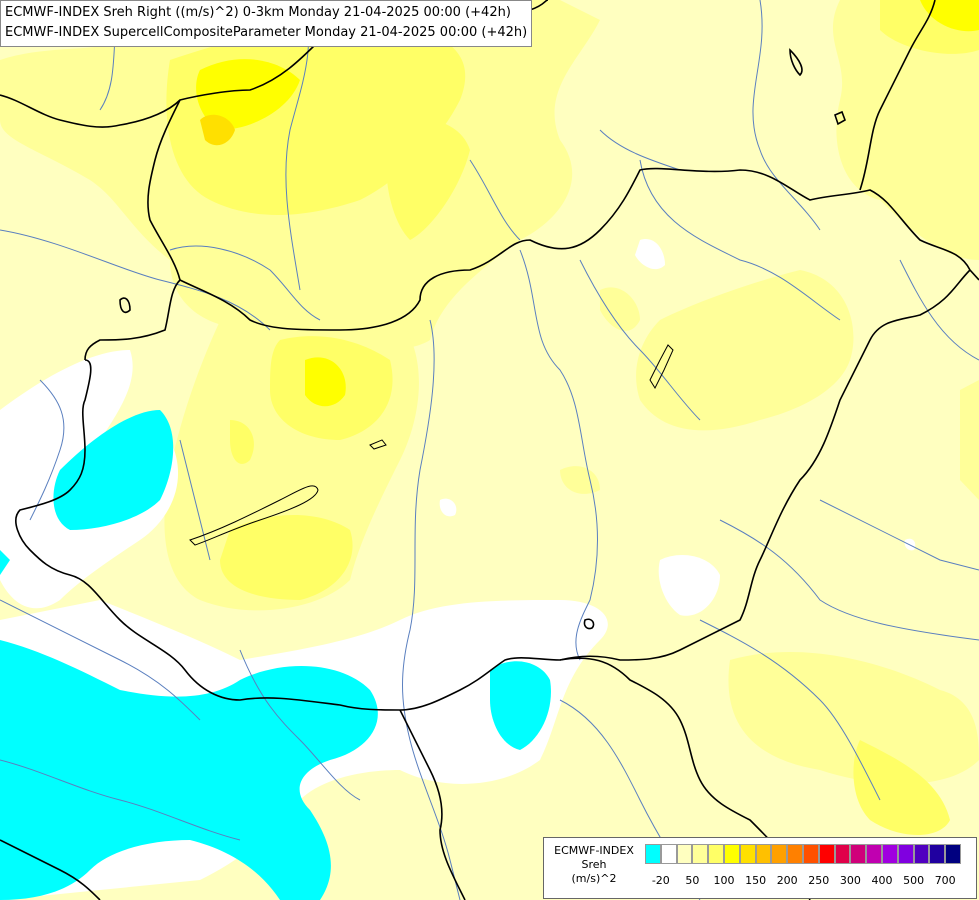  Describe the element at coordinates (756, 880) in the screenshot. I see `legend-tick-label: 150` at that location.